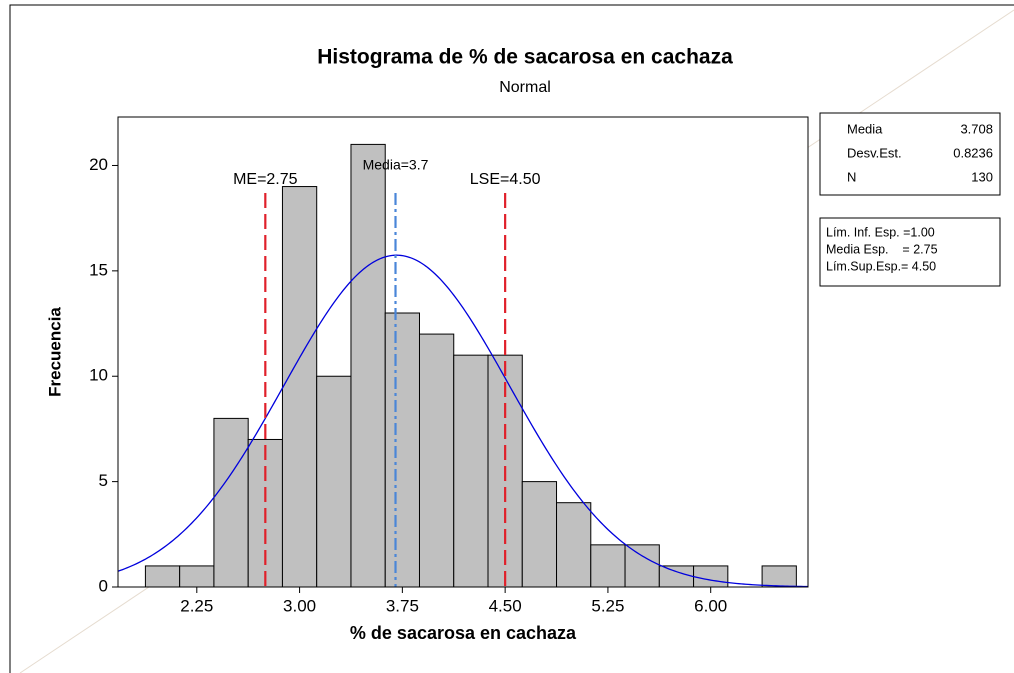  Describe the element at coordinates (265, 179) in the screenshot. I see `reference-label: ME=2.75` at that location.